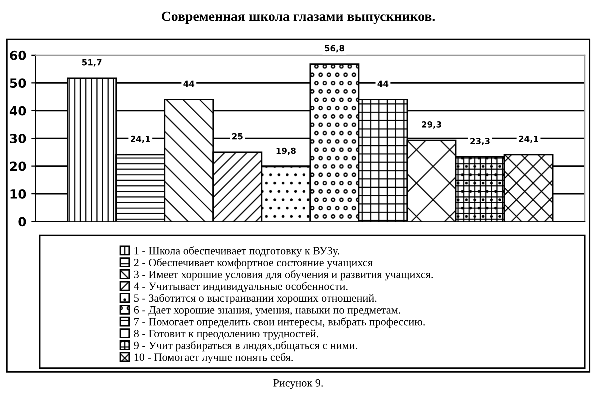 This screenshot has height=396, width=597. What do you see at coordinates (279, 323) in the screenshot?
I see `legend-label: 7 - Помогает определить свои интересы, выбрать профессию.` at bounding box center [279, 323].